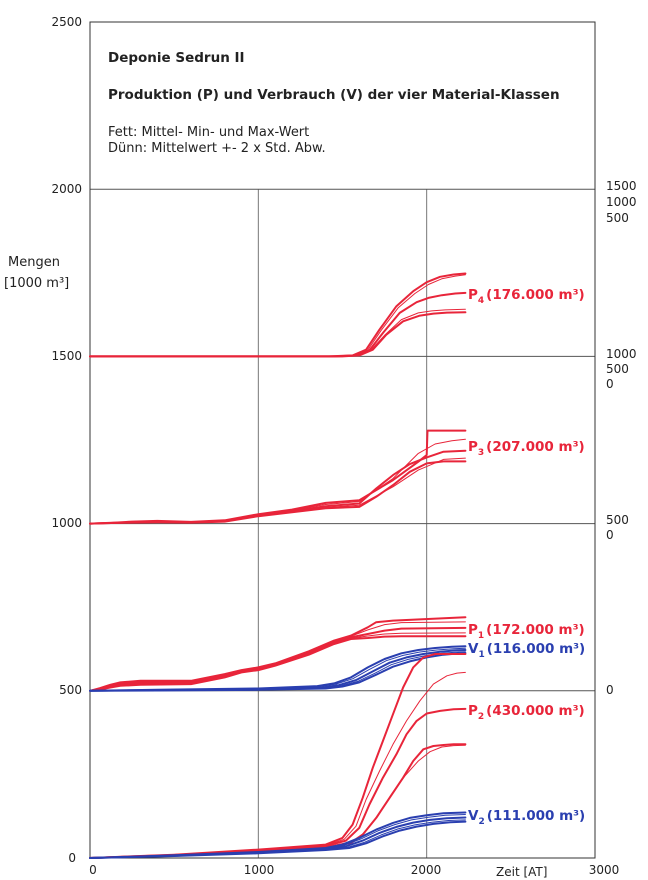 The width and height of the screenshot is (648, 880). Describe the element at coordinates (36, 283) in the screenshot. I see `y-axis-label-2: [1000 m³]` at that location.